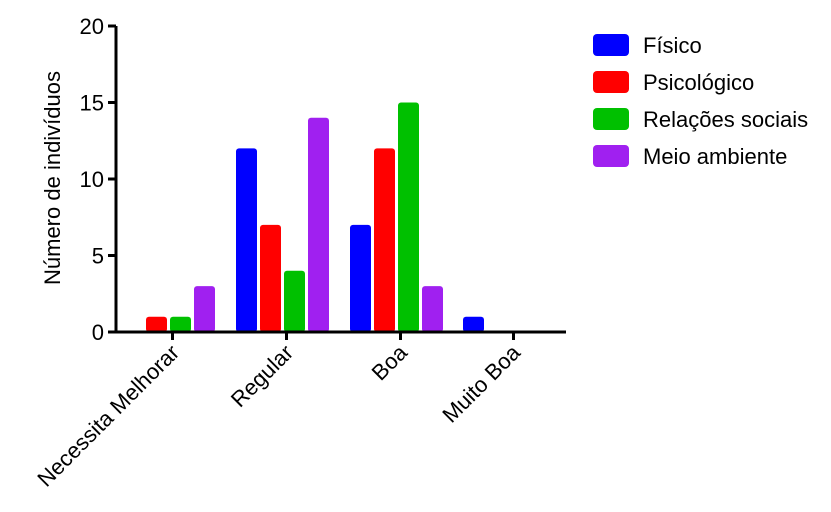 This screenshot has height=512, width=831. I want to click on legend-label: Físico, so click(672, 45).